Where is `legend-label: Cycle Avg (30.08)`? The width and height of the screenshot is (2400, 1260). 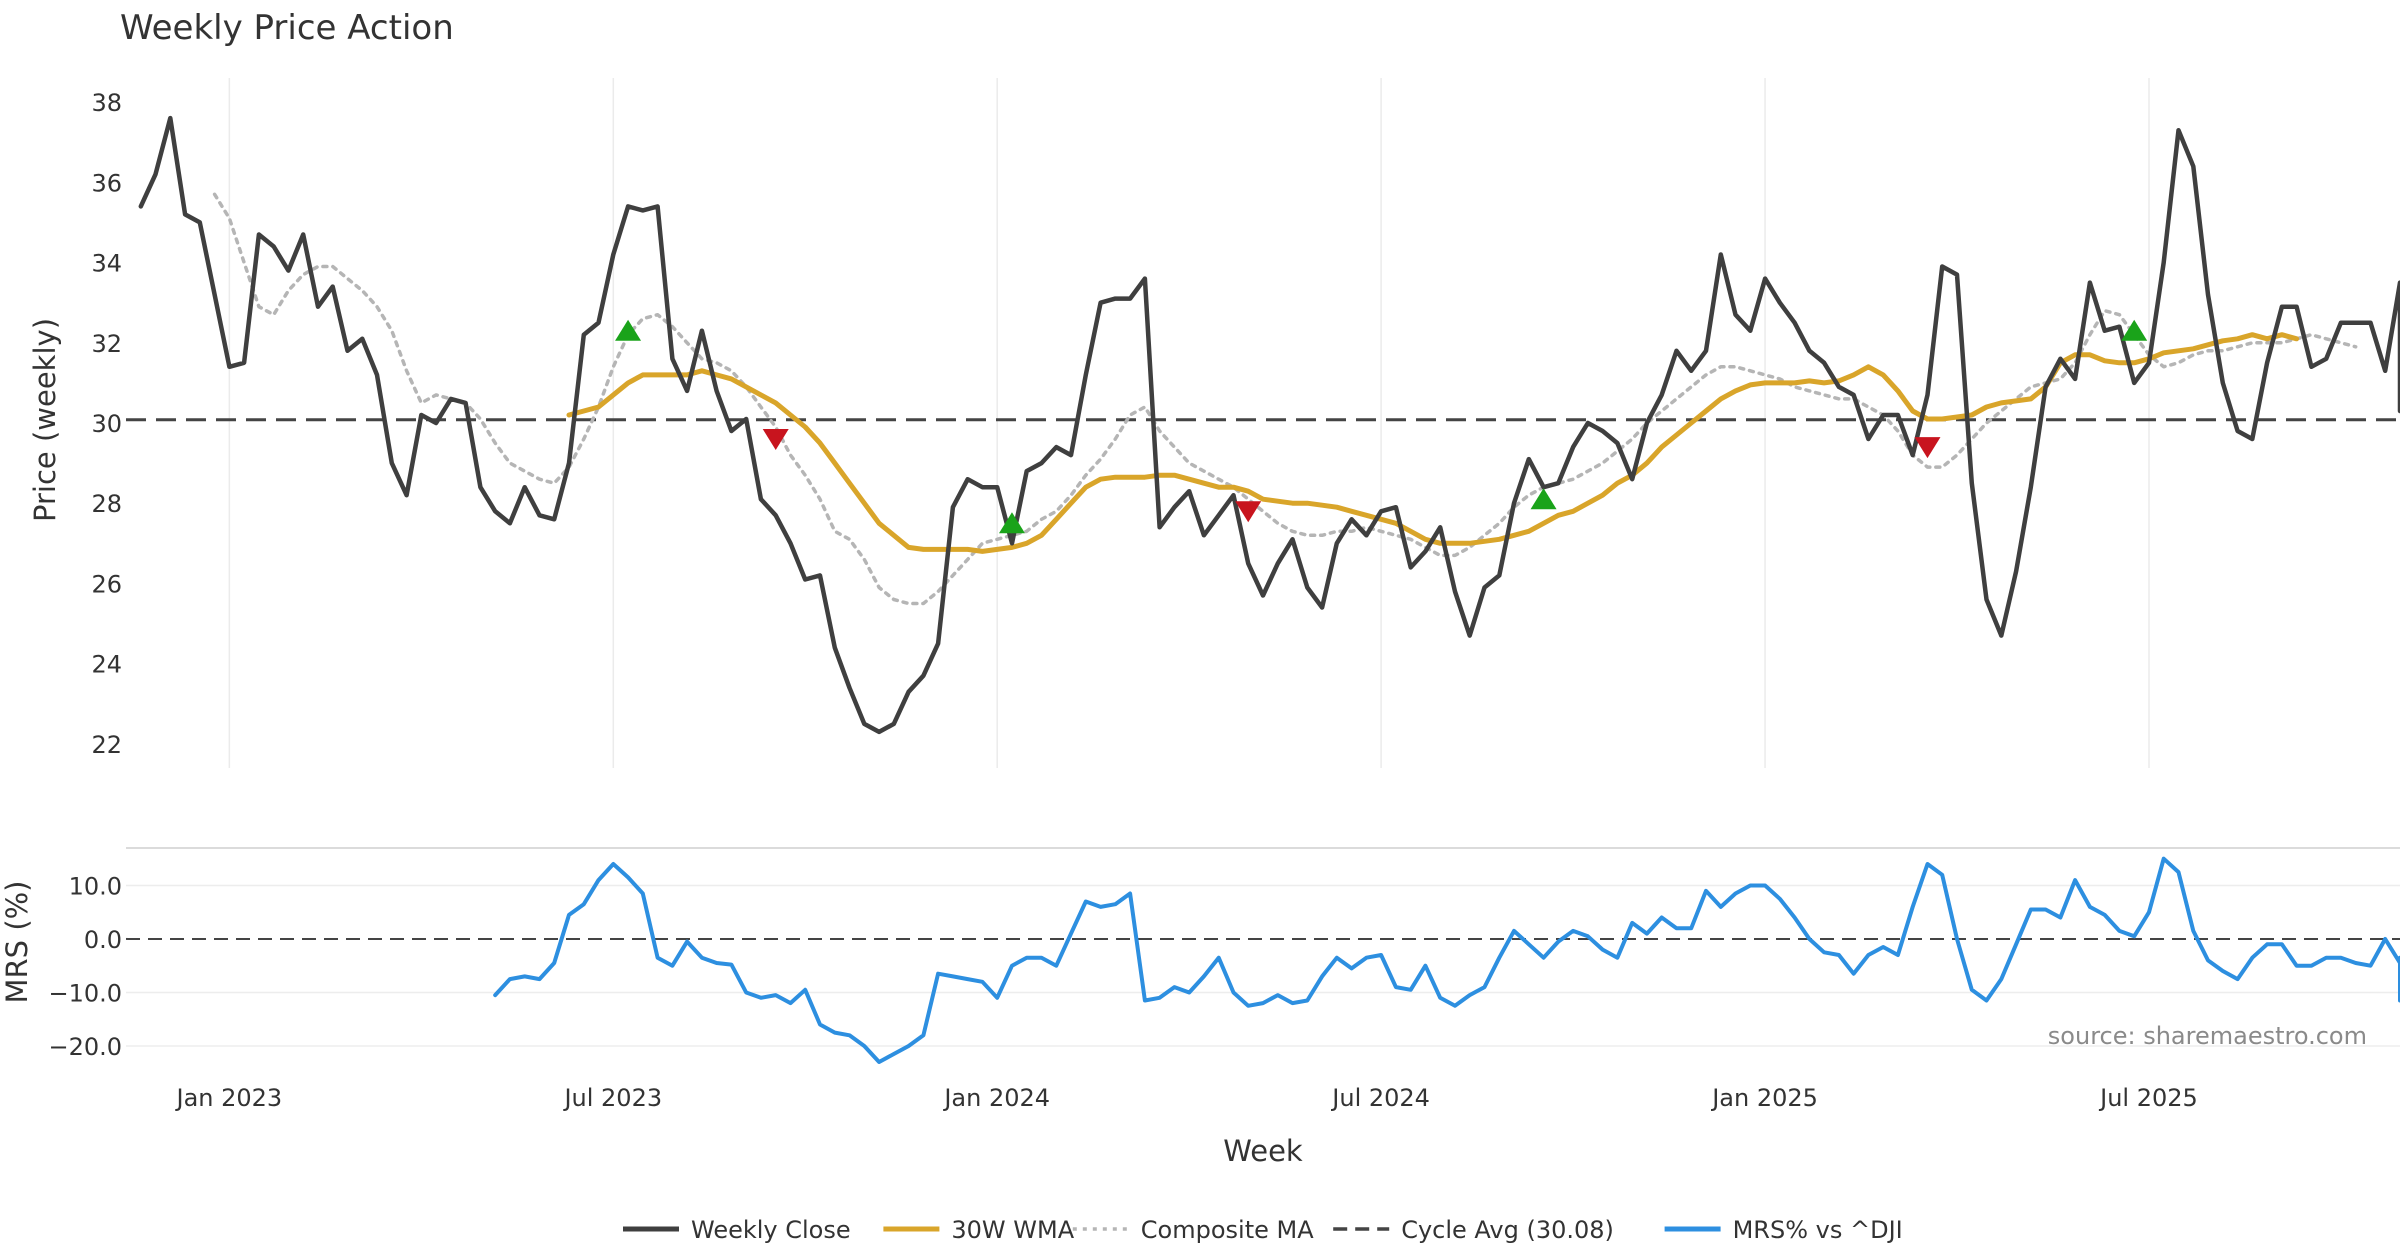 legend-label: Cycle Avg (30.08) is located at coordinates (1507, 1230).